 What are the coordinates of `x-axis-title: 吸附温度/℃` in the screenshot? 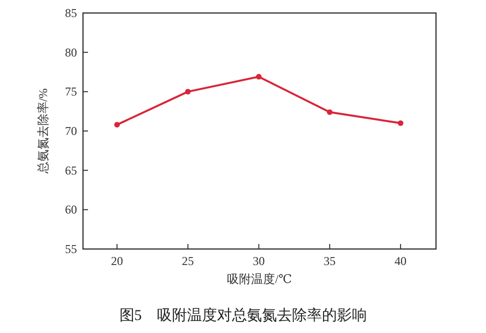 It's located at (259, 279).